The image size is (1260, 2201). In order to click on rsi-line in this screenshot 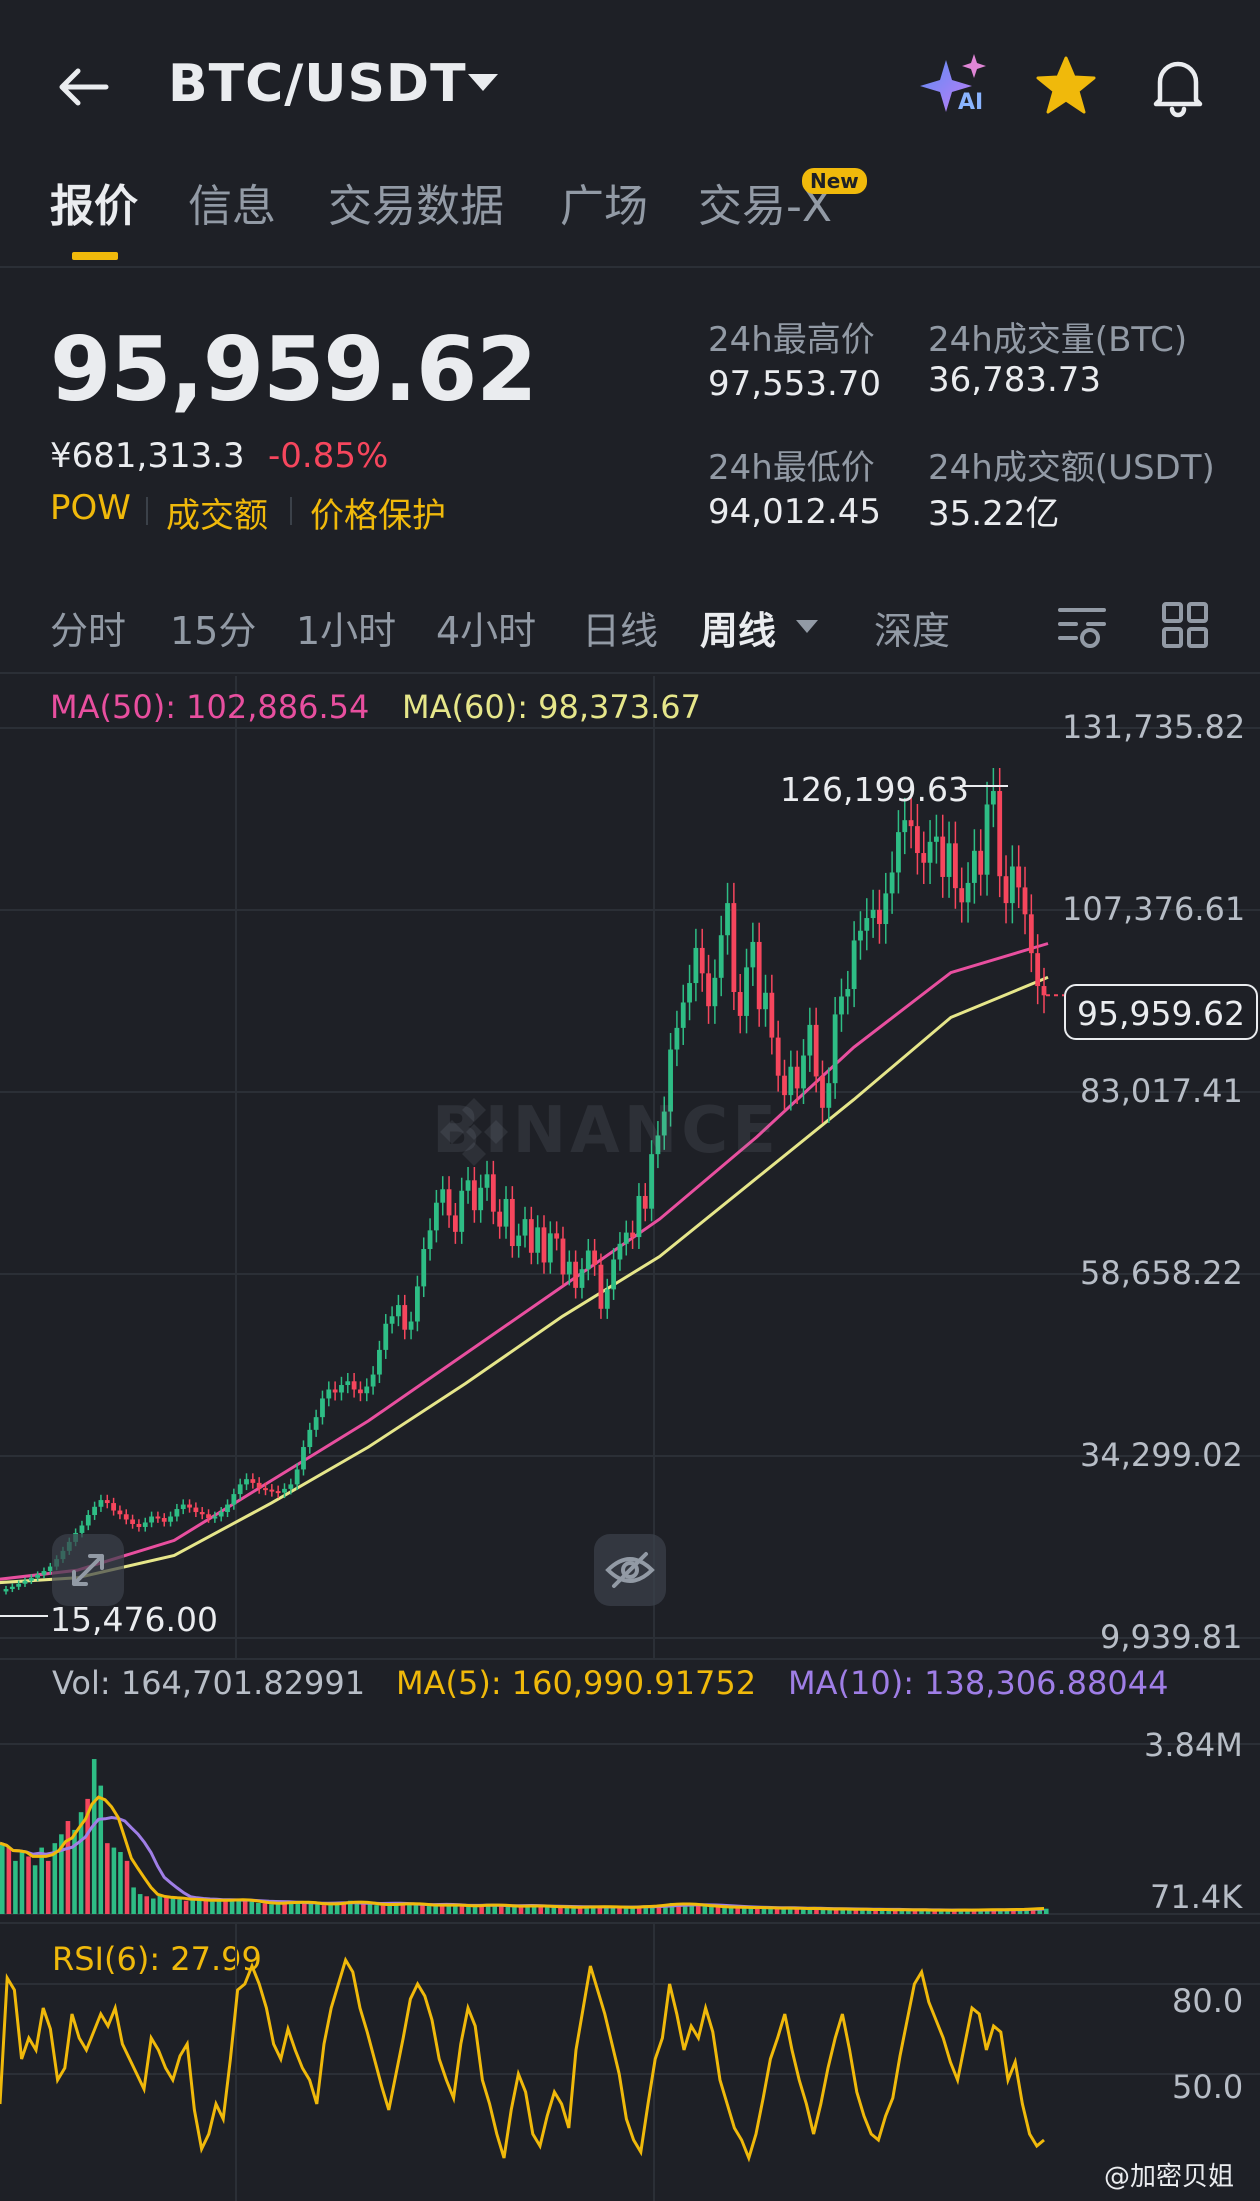, I will do `click(522, 2059)`.